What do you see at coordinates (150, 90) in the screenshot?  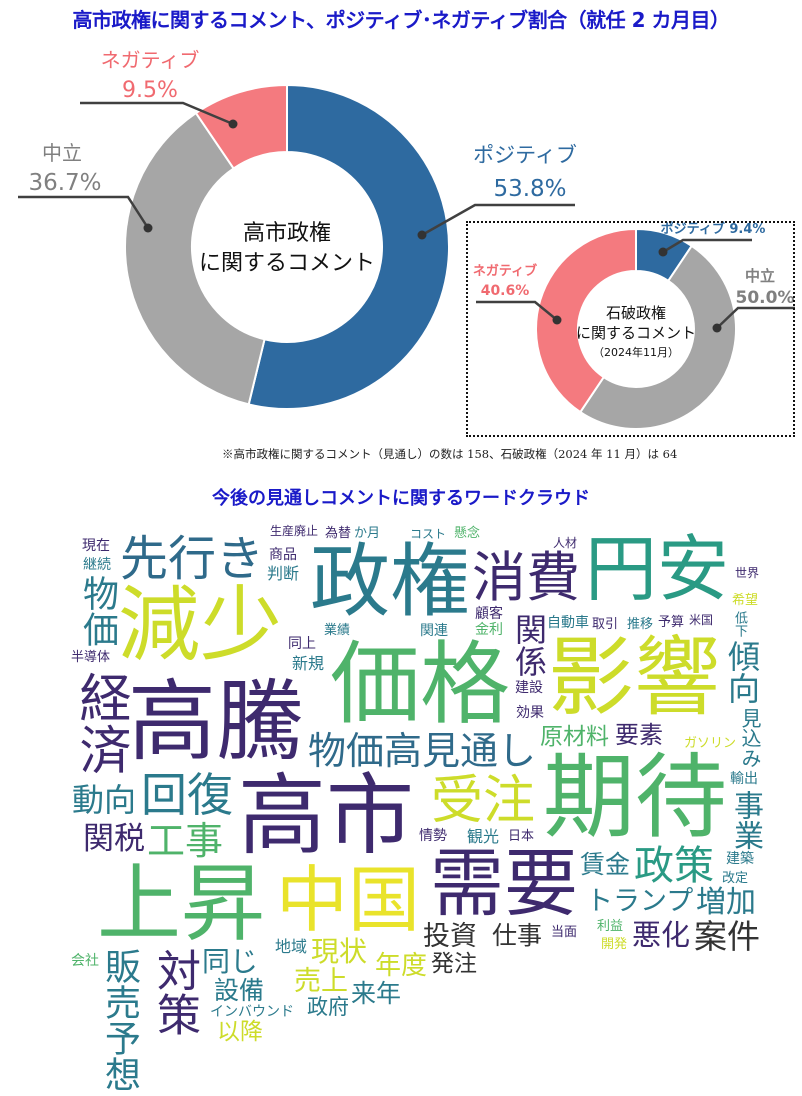 I see `value-negative: 9.5%` at bounding box center [150, 90].